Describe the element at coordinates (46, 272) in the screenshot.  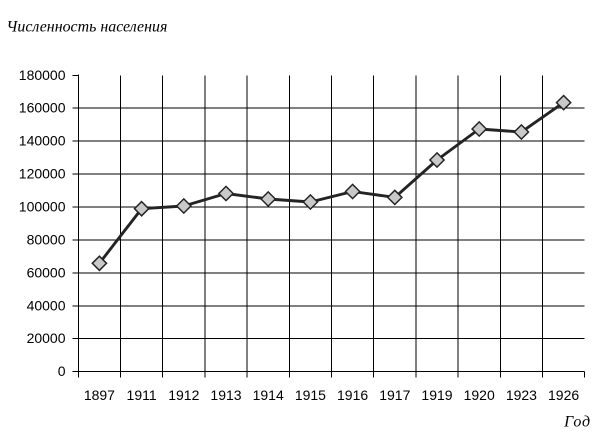
I see `svg-text: 60000` at that location.